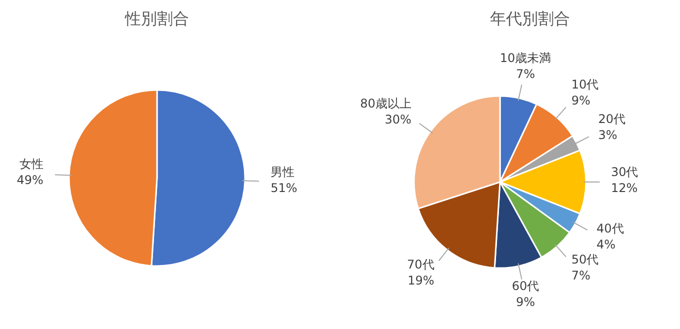 This screenshot has width=680, height=329. What do you see at coordinates (526, 286) in the screenshot?
I see `slice-label: 60代` at bounding box center [526, 286].